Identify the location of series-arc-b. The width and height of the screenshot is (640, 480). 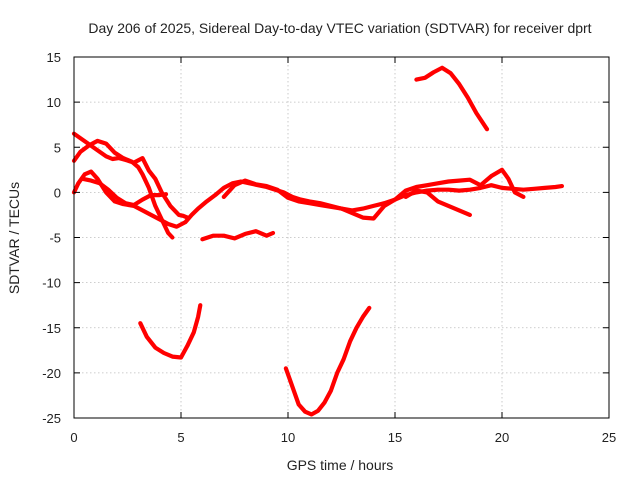
(123, 189).